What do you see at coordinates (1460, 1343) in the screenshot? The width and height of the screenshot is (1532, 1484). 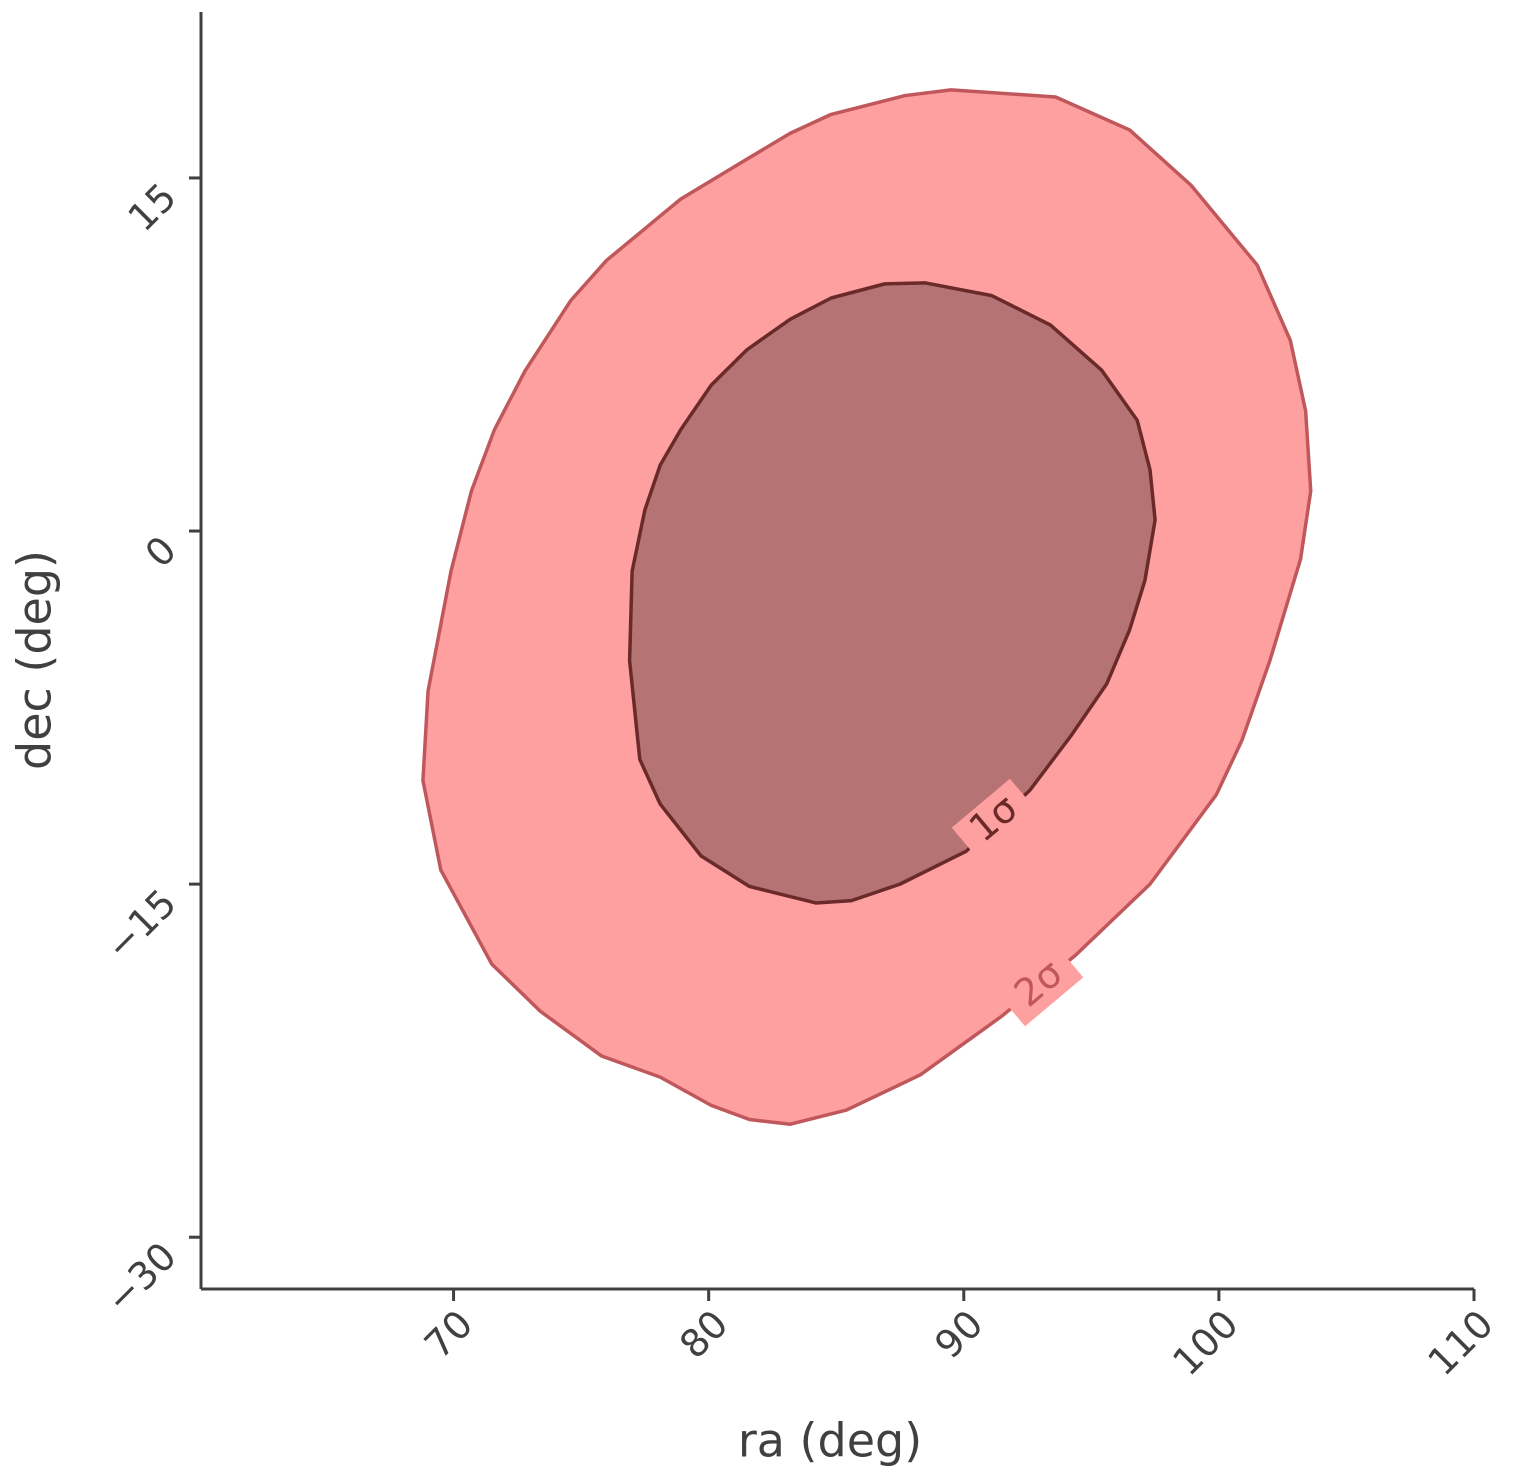 I see `x-tick-label: 110` at bounding box center [1460, 1343].